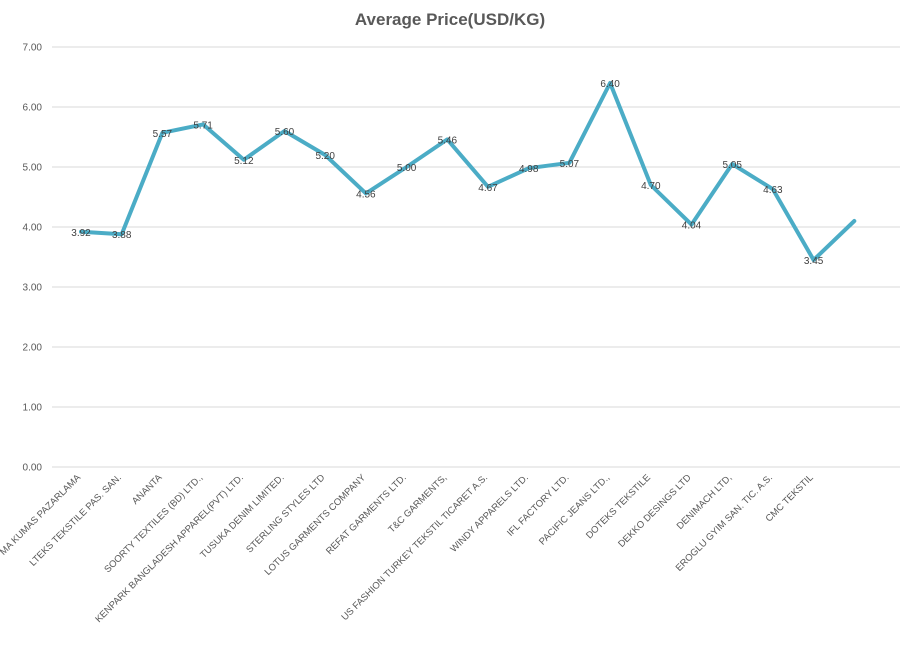 This screenshot has width=900, height=645. Describe the element at coordinates (366, 514) in the screenshot. I see `x-tick-label: REFAT GARMENTS LTD.` at that location.